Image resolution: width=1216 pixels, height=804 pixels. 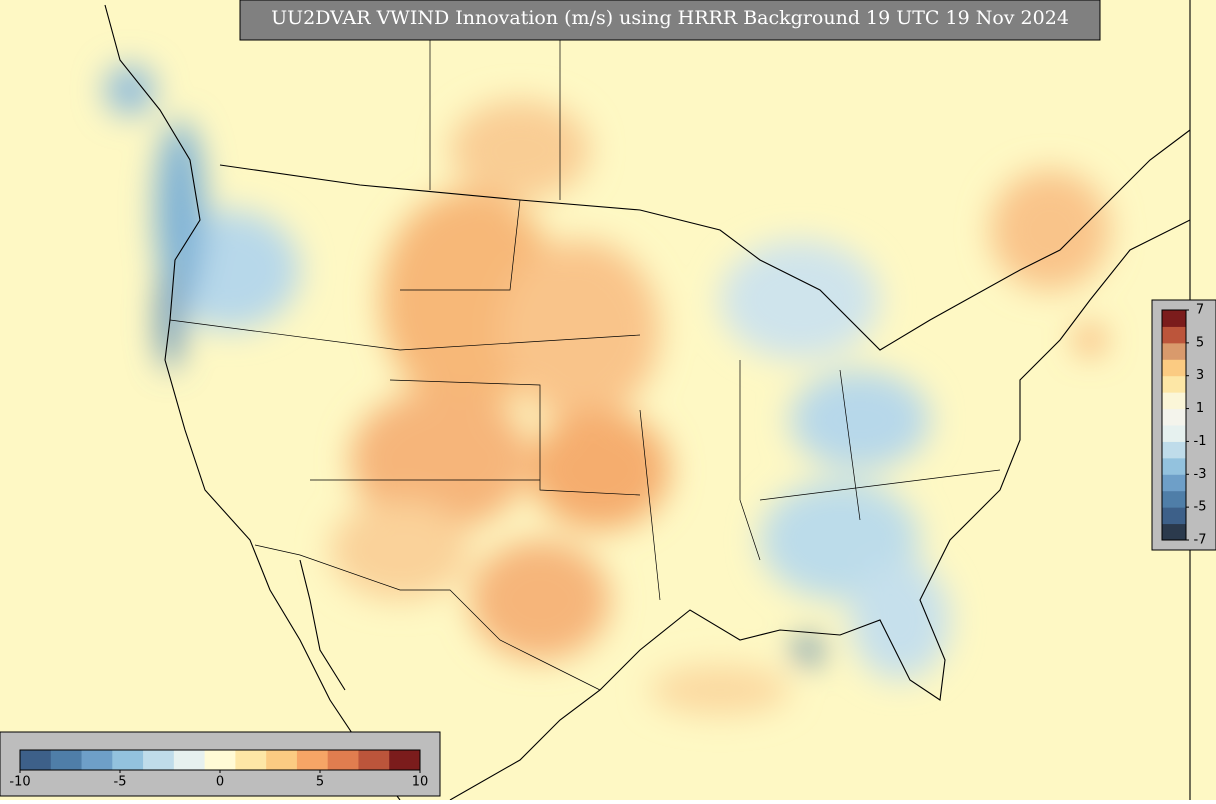 What do you see at coordinates (420, 782) in the screenshot?
I see `colorbar-tick-label: 10` at bounding box center [420, 782].